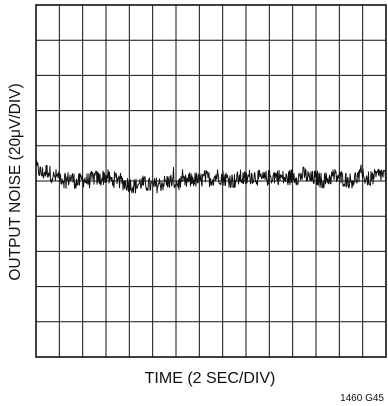 This screenshot has width=388, height=406. Describe the element at coordinates (15, 181) in the screenshot. I see `y-axis-label: OUTPUT NOISE (20μV/DIV)` at that location.